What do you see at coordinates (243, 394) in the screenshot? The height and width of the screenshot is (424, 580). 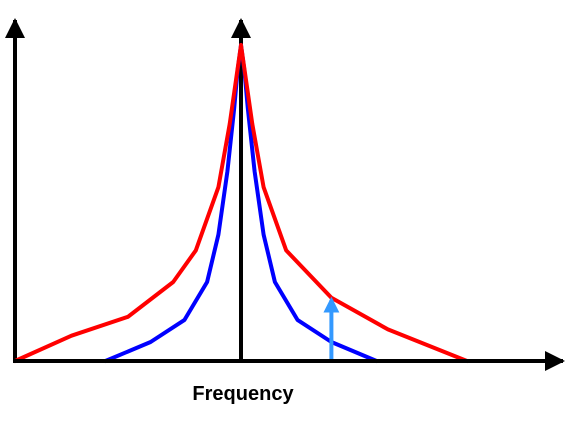 I see `x-axis-label: Frequency` at bounding box center [243, 394].